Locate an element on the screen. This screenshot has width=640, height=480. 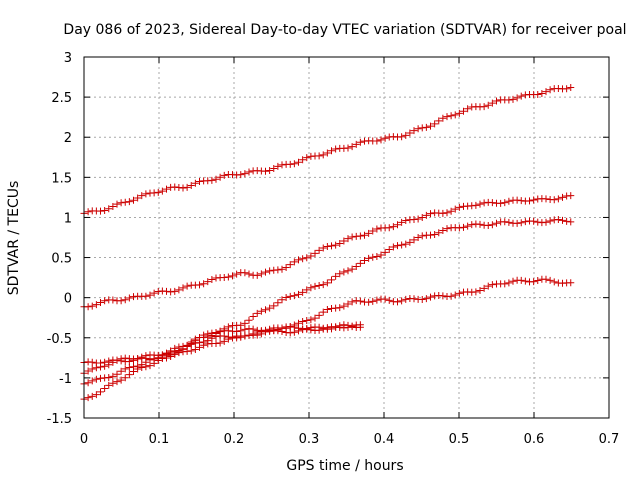
x-tick-label: 0.1 is located at coordinates (159, 439).